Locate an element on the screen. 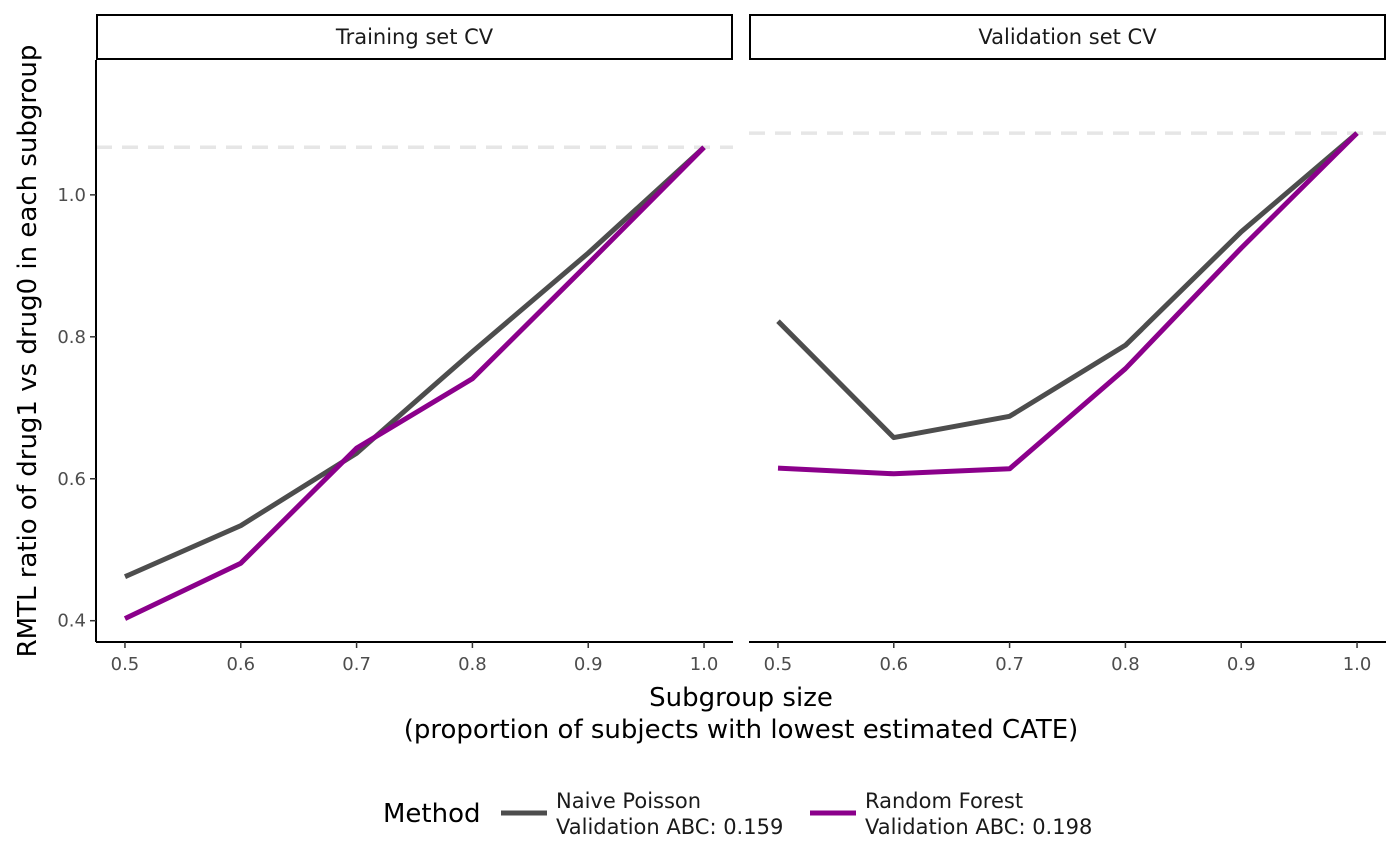 The width and height of the screenshot is (1400, 866). legend-label-random-forest-line-1: Random Forest is located at coordinates (944, 801).